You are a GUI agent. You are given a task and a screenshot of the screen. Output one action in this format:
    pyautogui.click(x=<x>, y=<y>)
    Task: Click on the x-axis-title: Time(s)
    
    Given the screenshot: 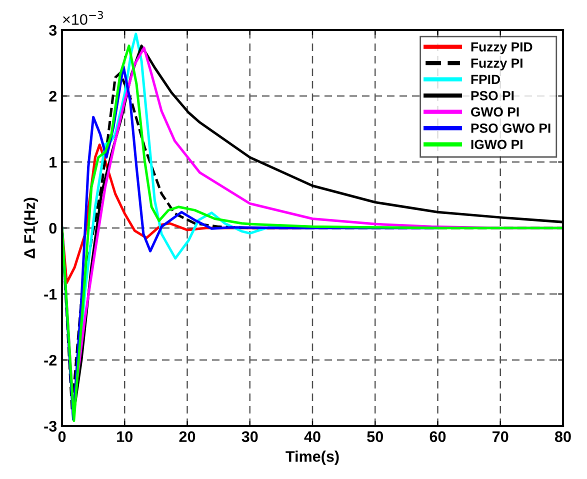 What is the action you would take?
    pyautogui.click(x=312, y=457)
    